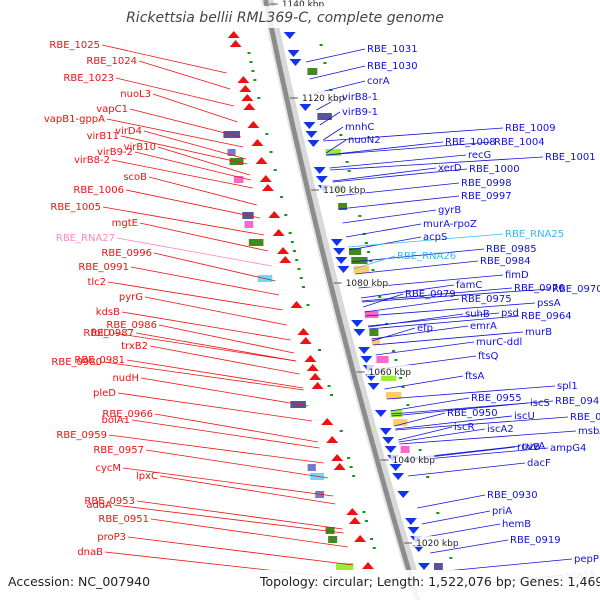 The image size is (600, 600). Describe the element at coordinates (364, 140) in the screenshot. I see `right-gene-label: nuoN2` at that location.